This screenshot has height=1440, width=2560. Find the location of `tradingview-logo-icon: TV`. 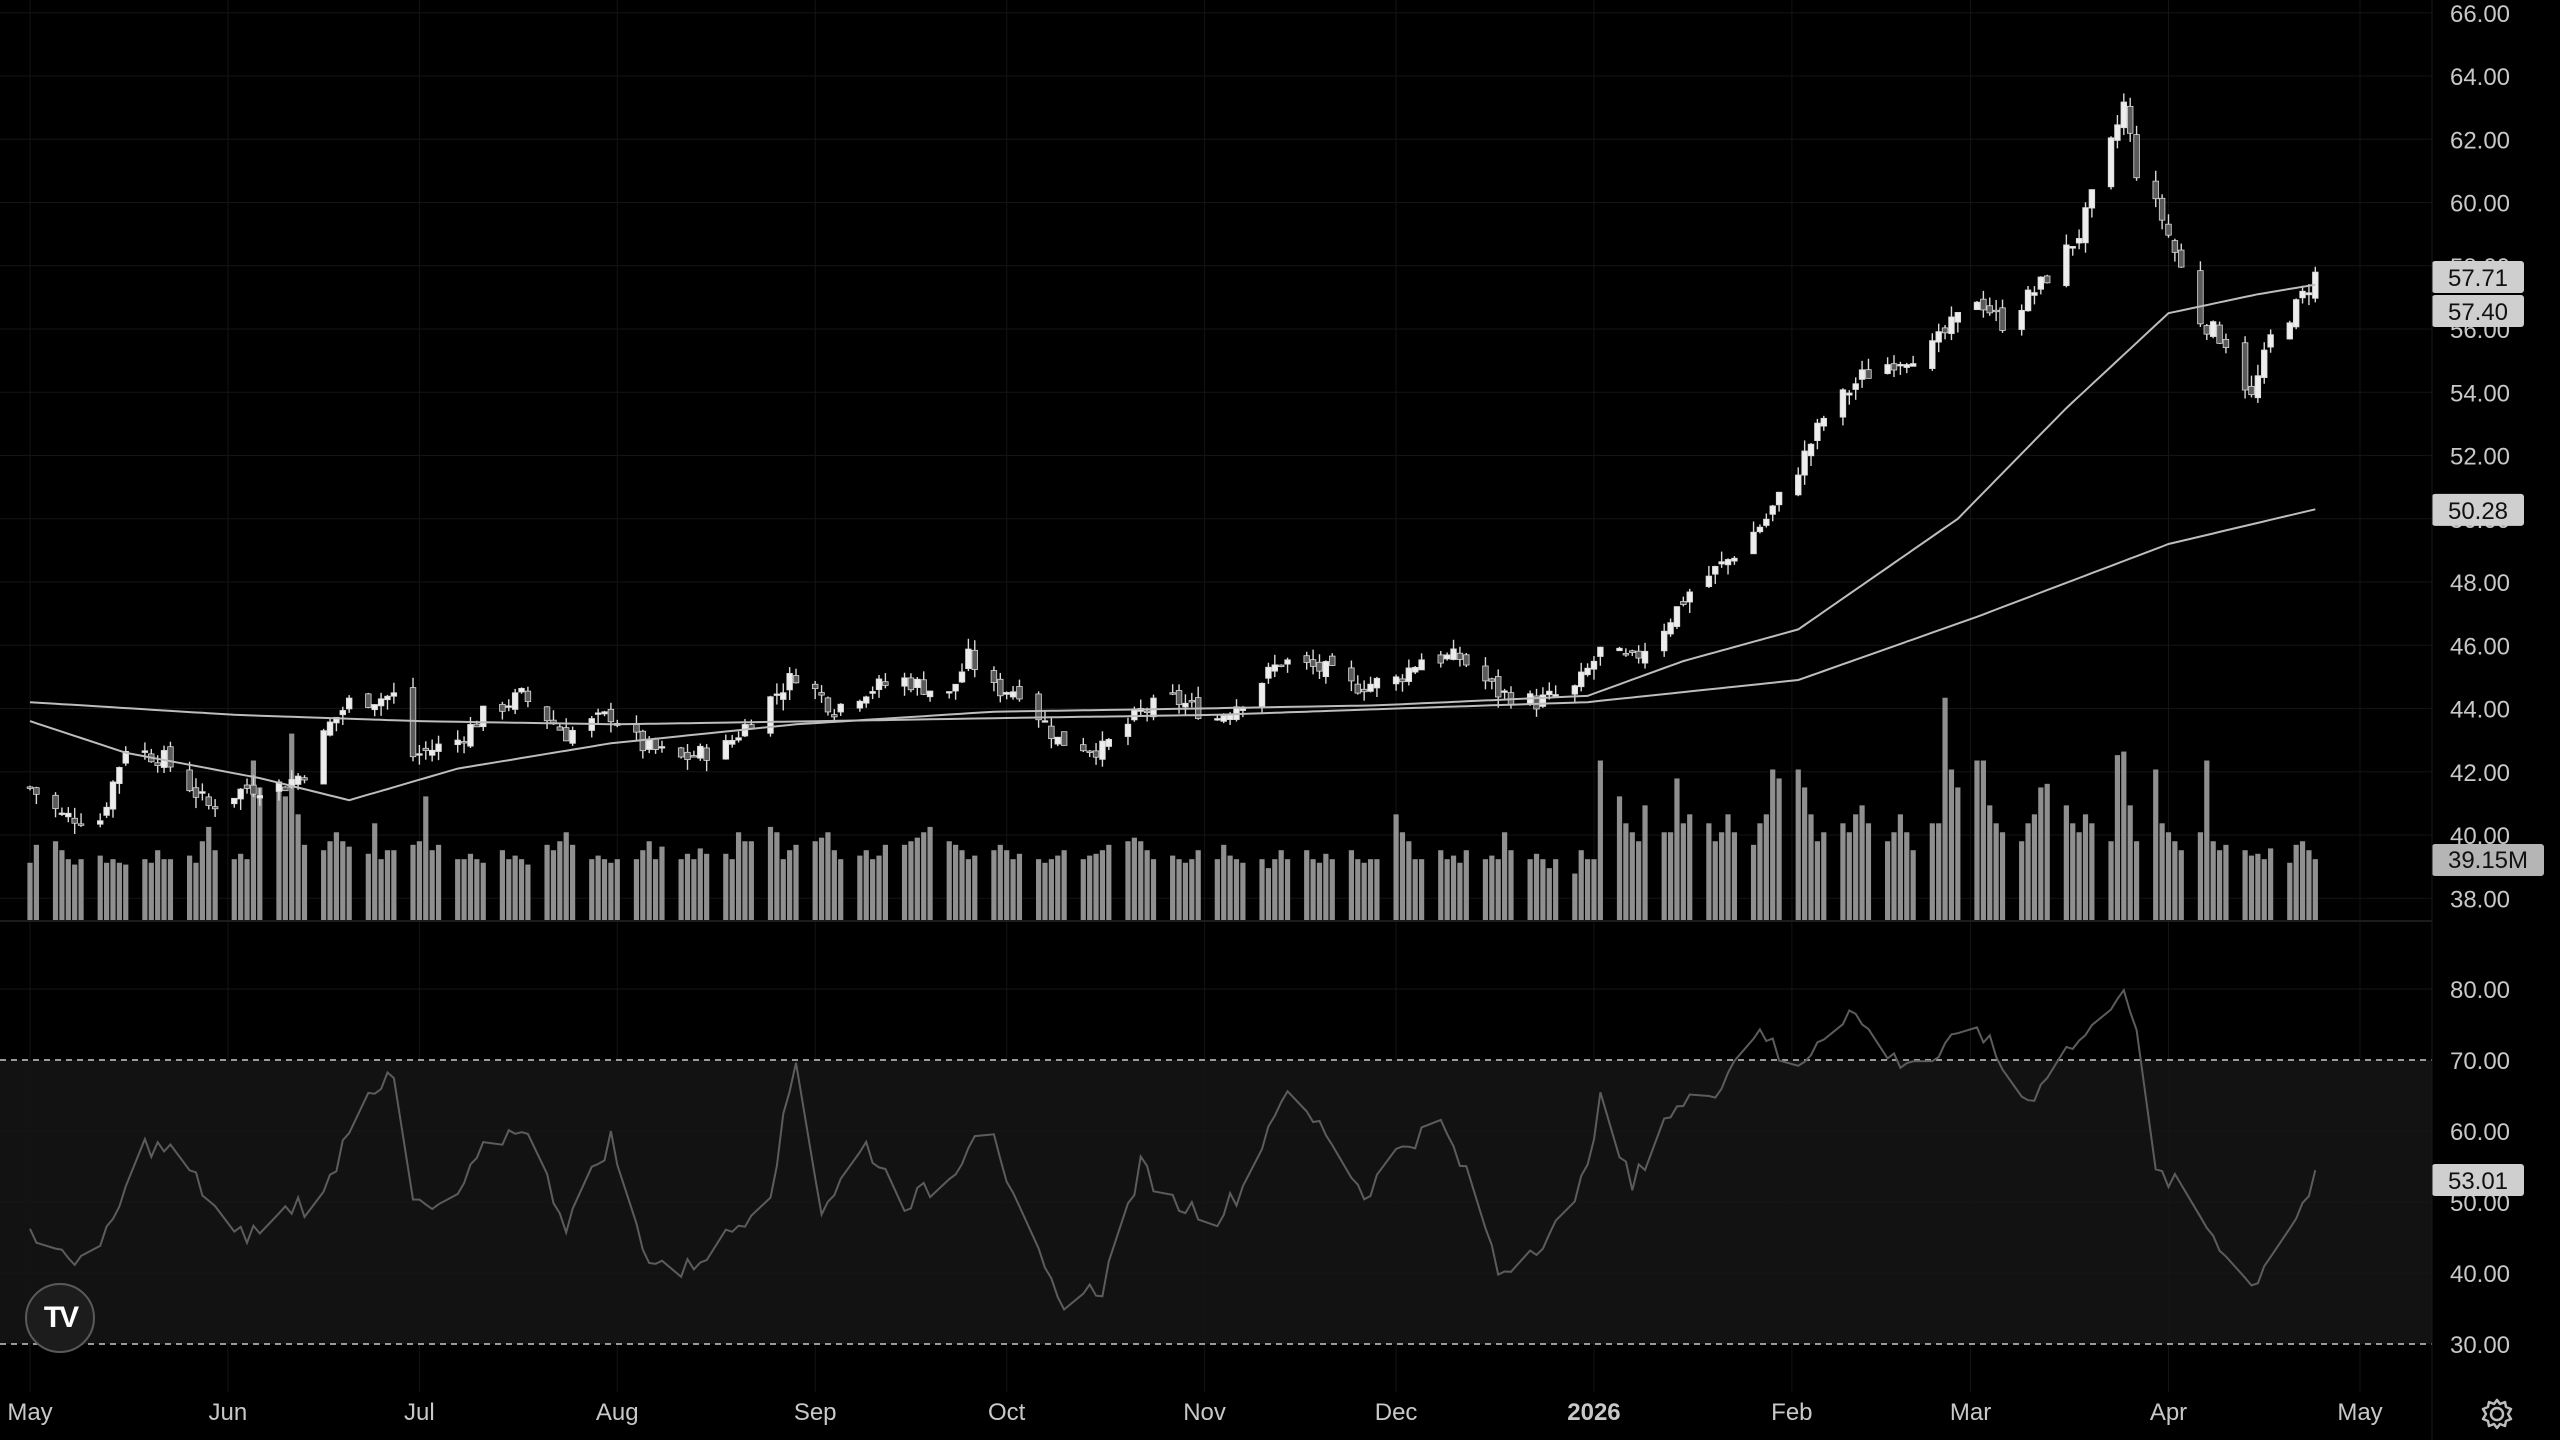

tradingview-logo-icon: TV is located at coordinates (60, 1318).